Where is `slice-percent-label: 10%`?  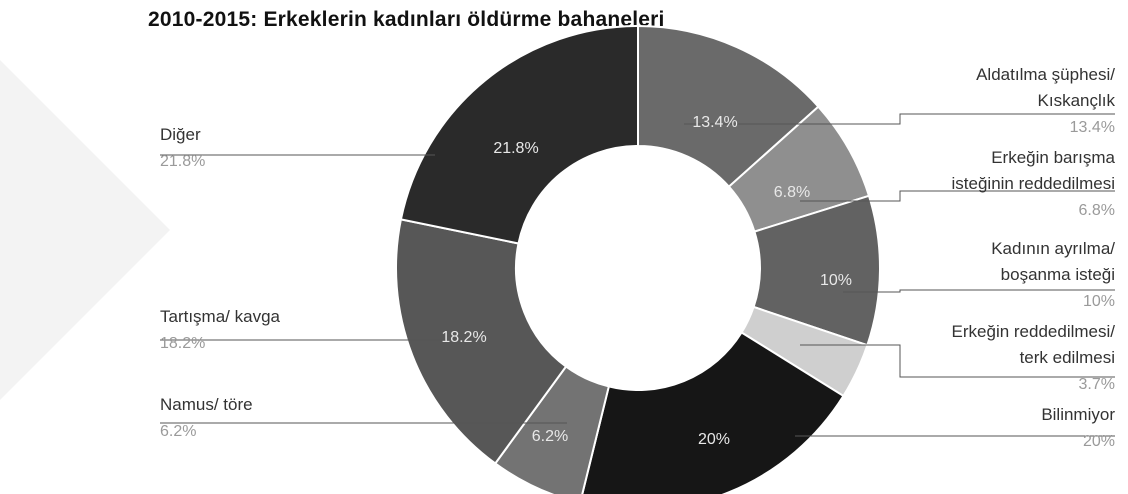
slice-percent-label: 10% is located at coordinates (1099, 301).